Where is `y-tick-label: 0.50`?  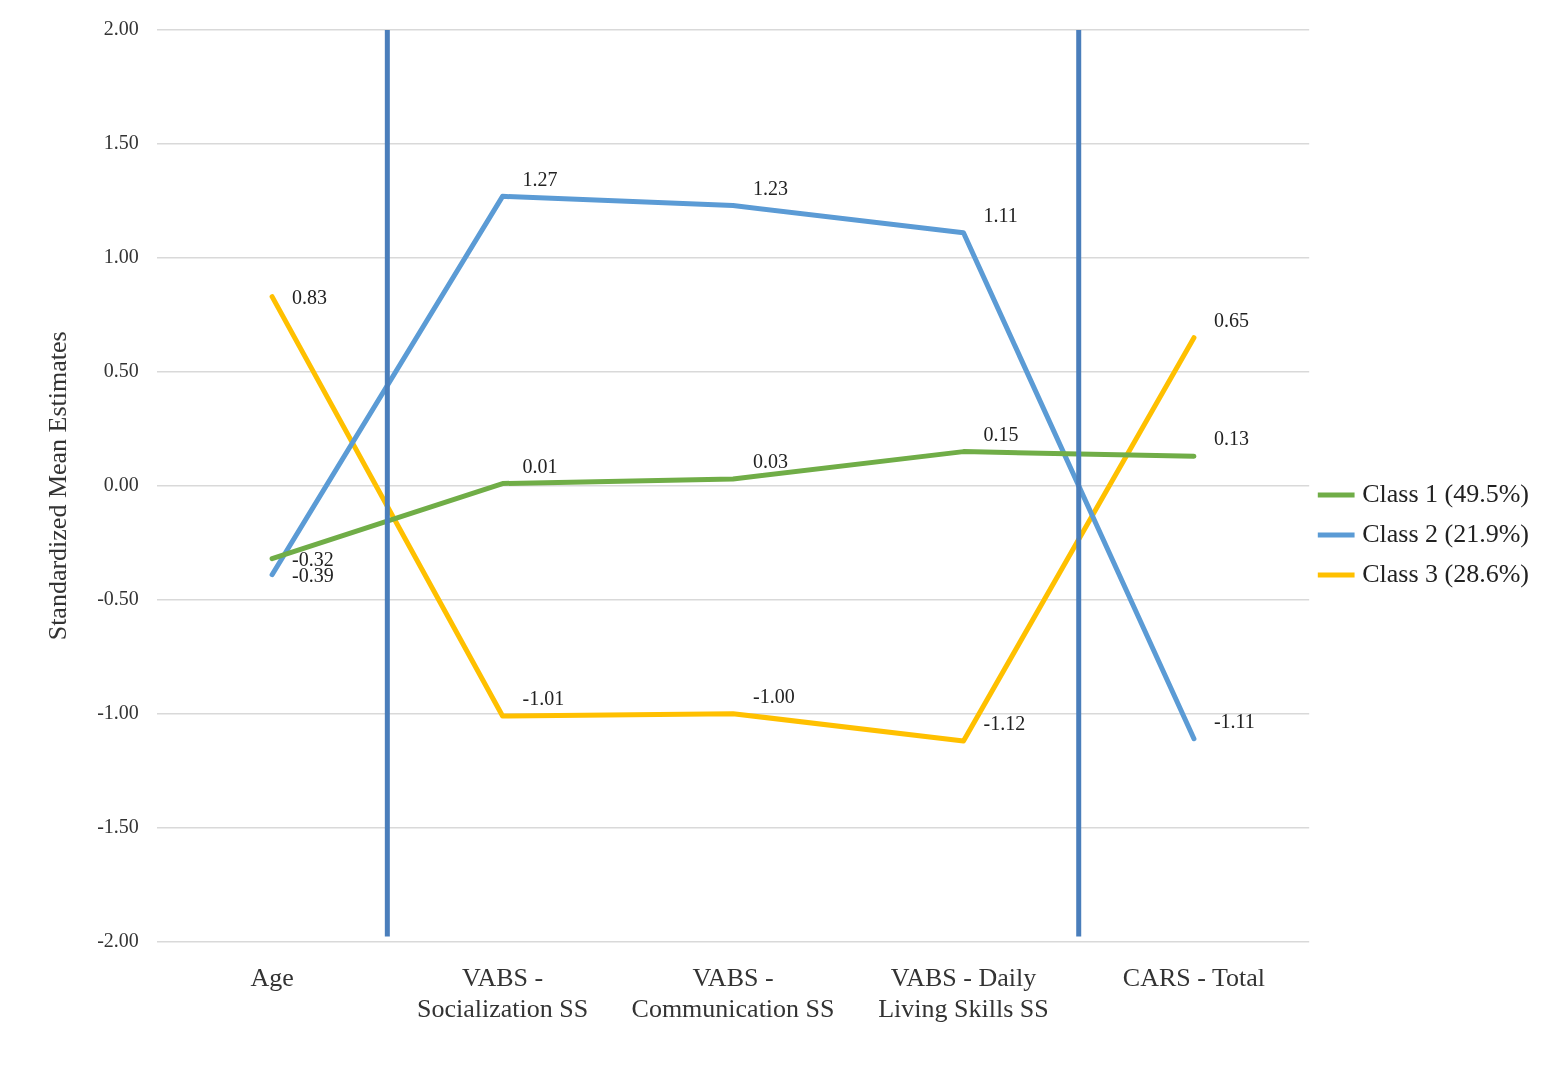
y-tick-label: 0.50 is located at coordinates (121, 370).